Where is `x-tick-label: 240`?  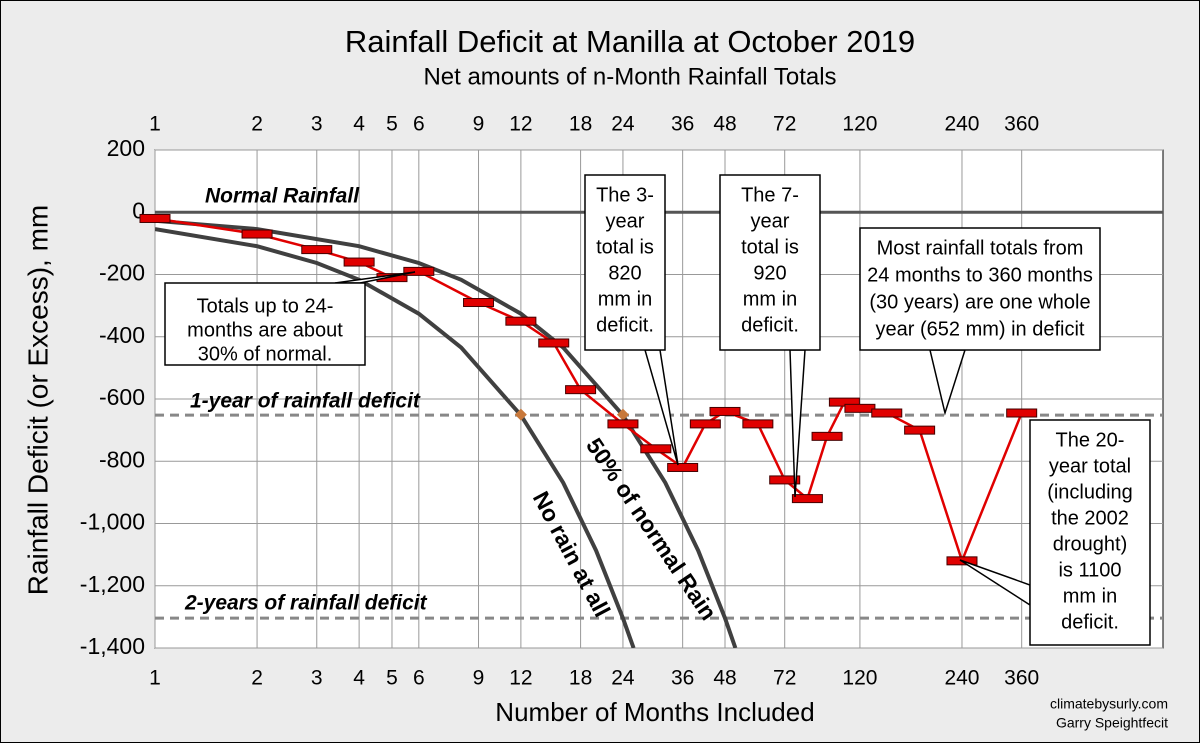
x-tick-label: 240 is located at coordinates (961, 124).